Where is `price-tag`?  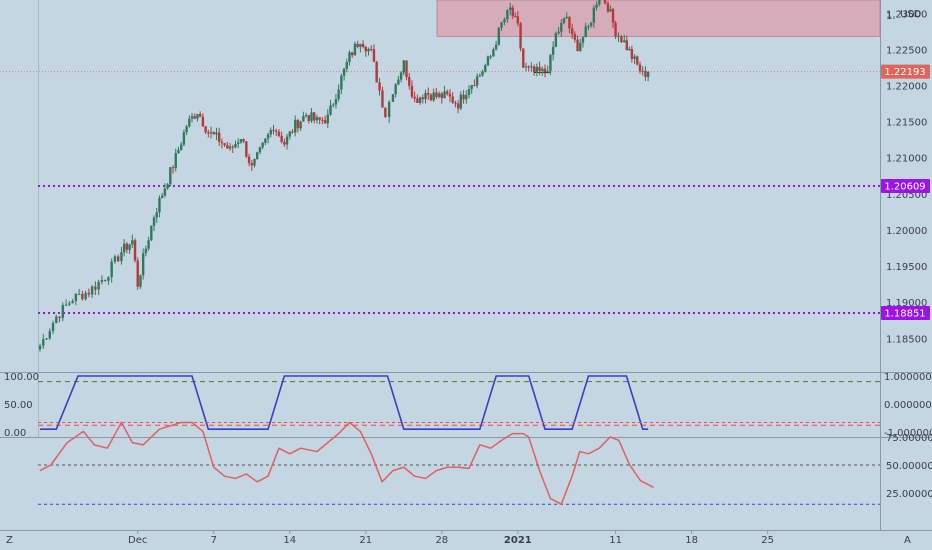 price-tag is located at coordinates (905, 312).